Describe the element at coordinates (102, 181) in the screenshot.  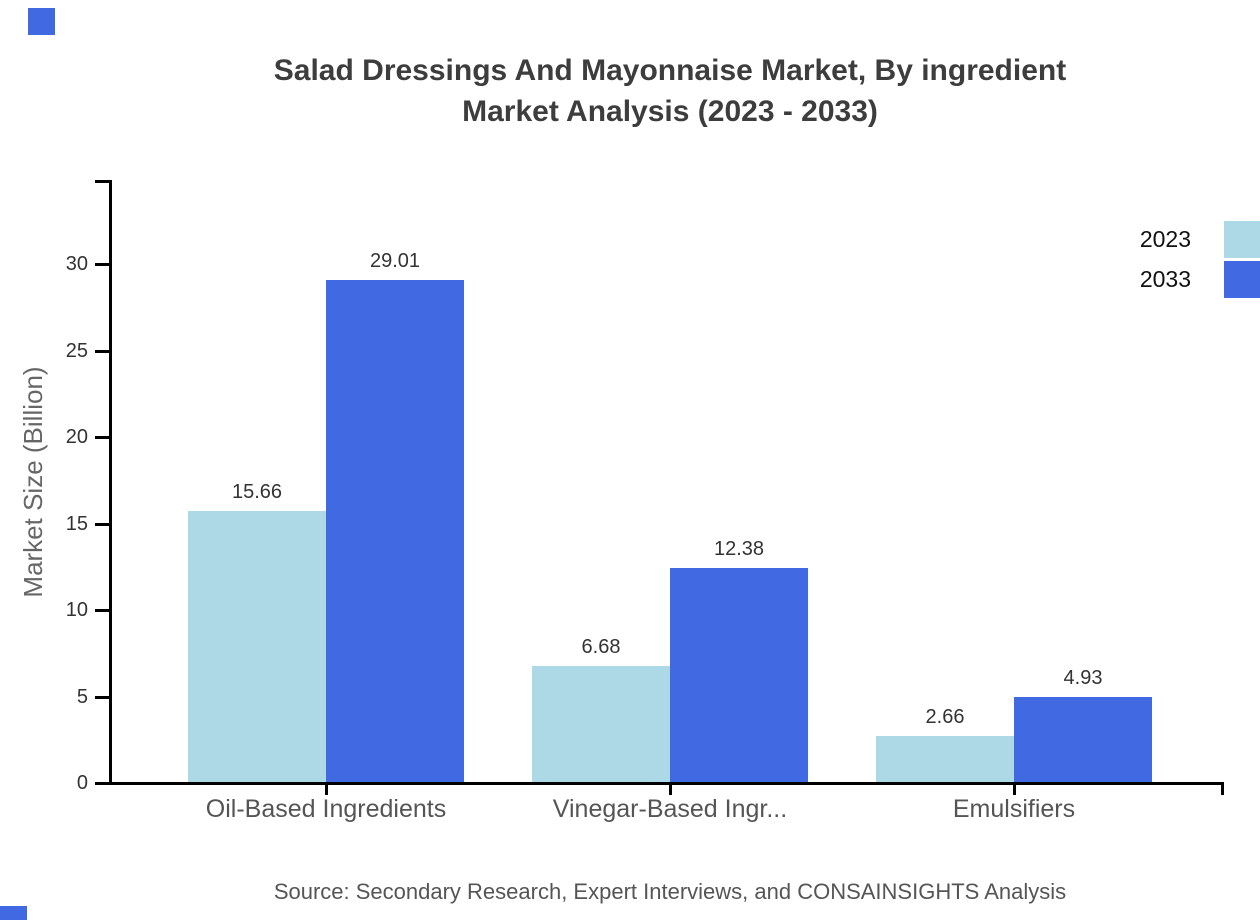
I see `y-axis-end-tick` at that location.